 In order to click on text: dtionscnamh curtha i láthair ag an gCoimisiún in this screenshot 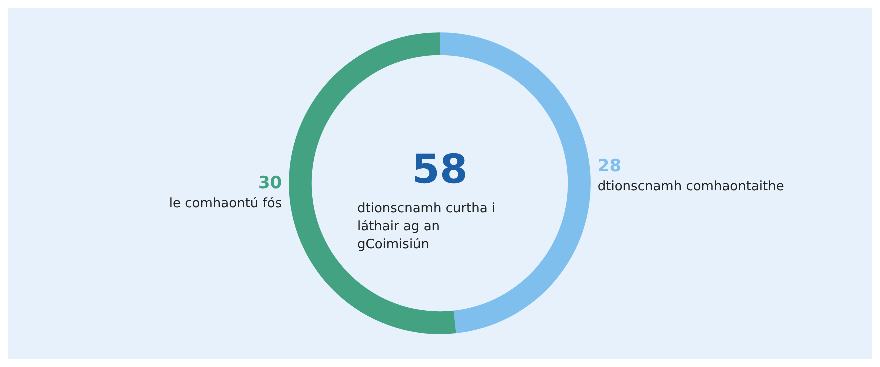, I will do `click(429, 227)`.